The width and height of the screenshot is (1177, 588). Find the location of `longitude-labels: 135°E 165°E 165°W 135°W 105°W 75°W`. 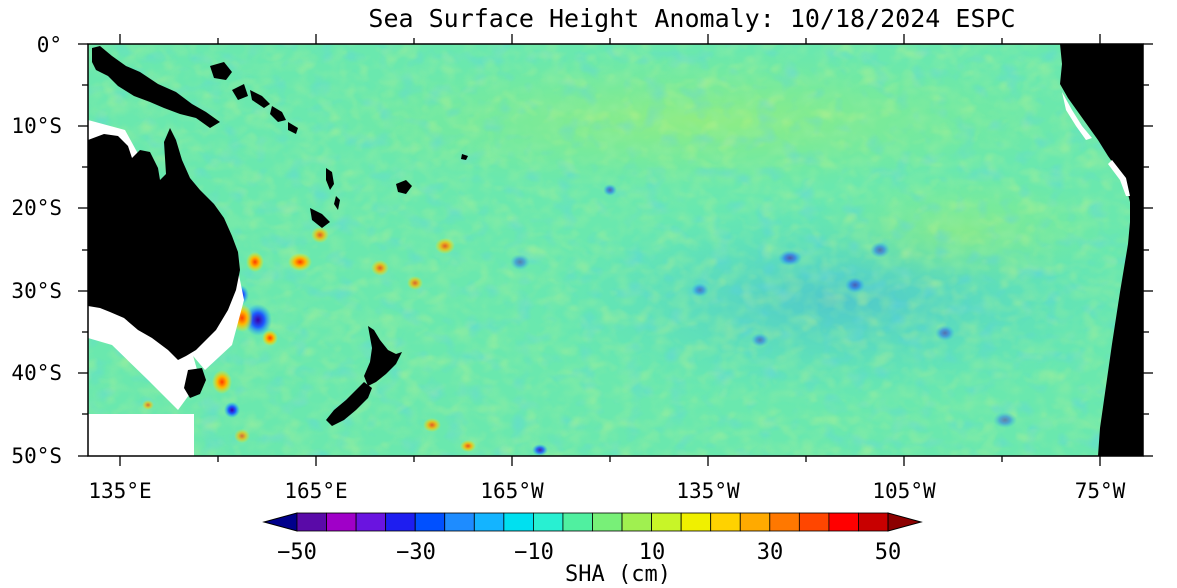

longitude-labels: 135°E 165°E 165°W 135°W 105°W 75°W is located at coordinates (606, 491).